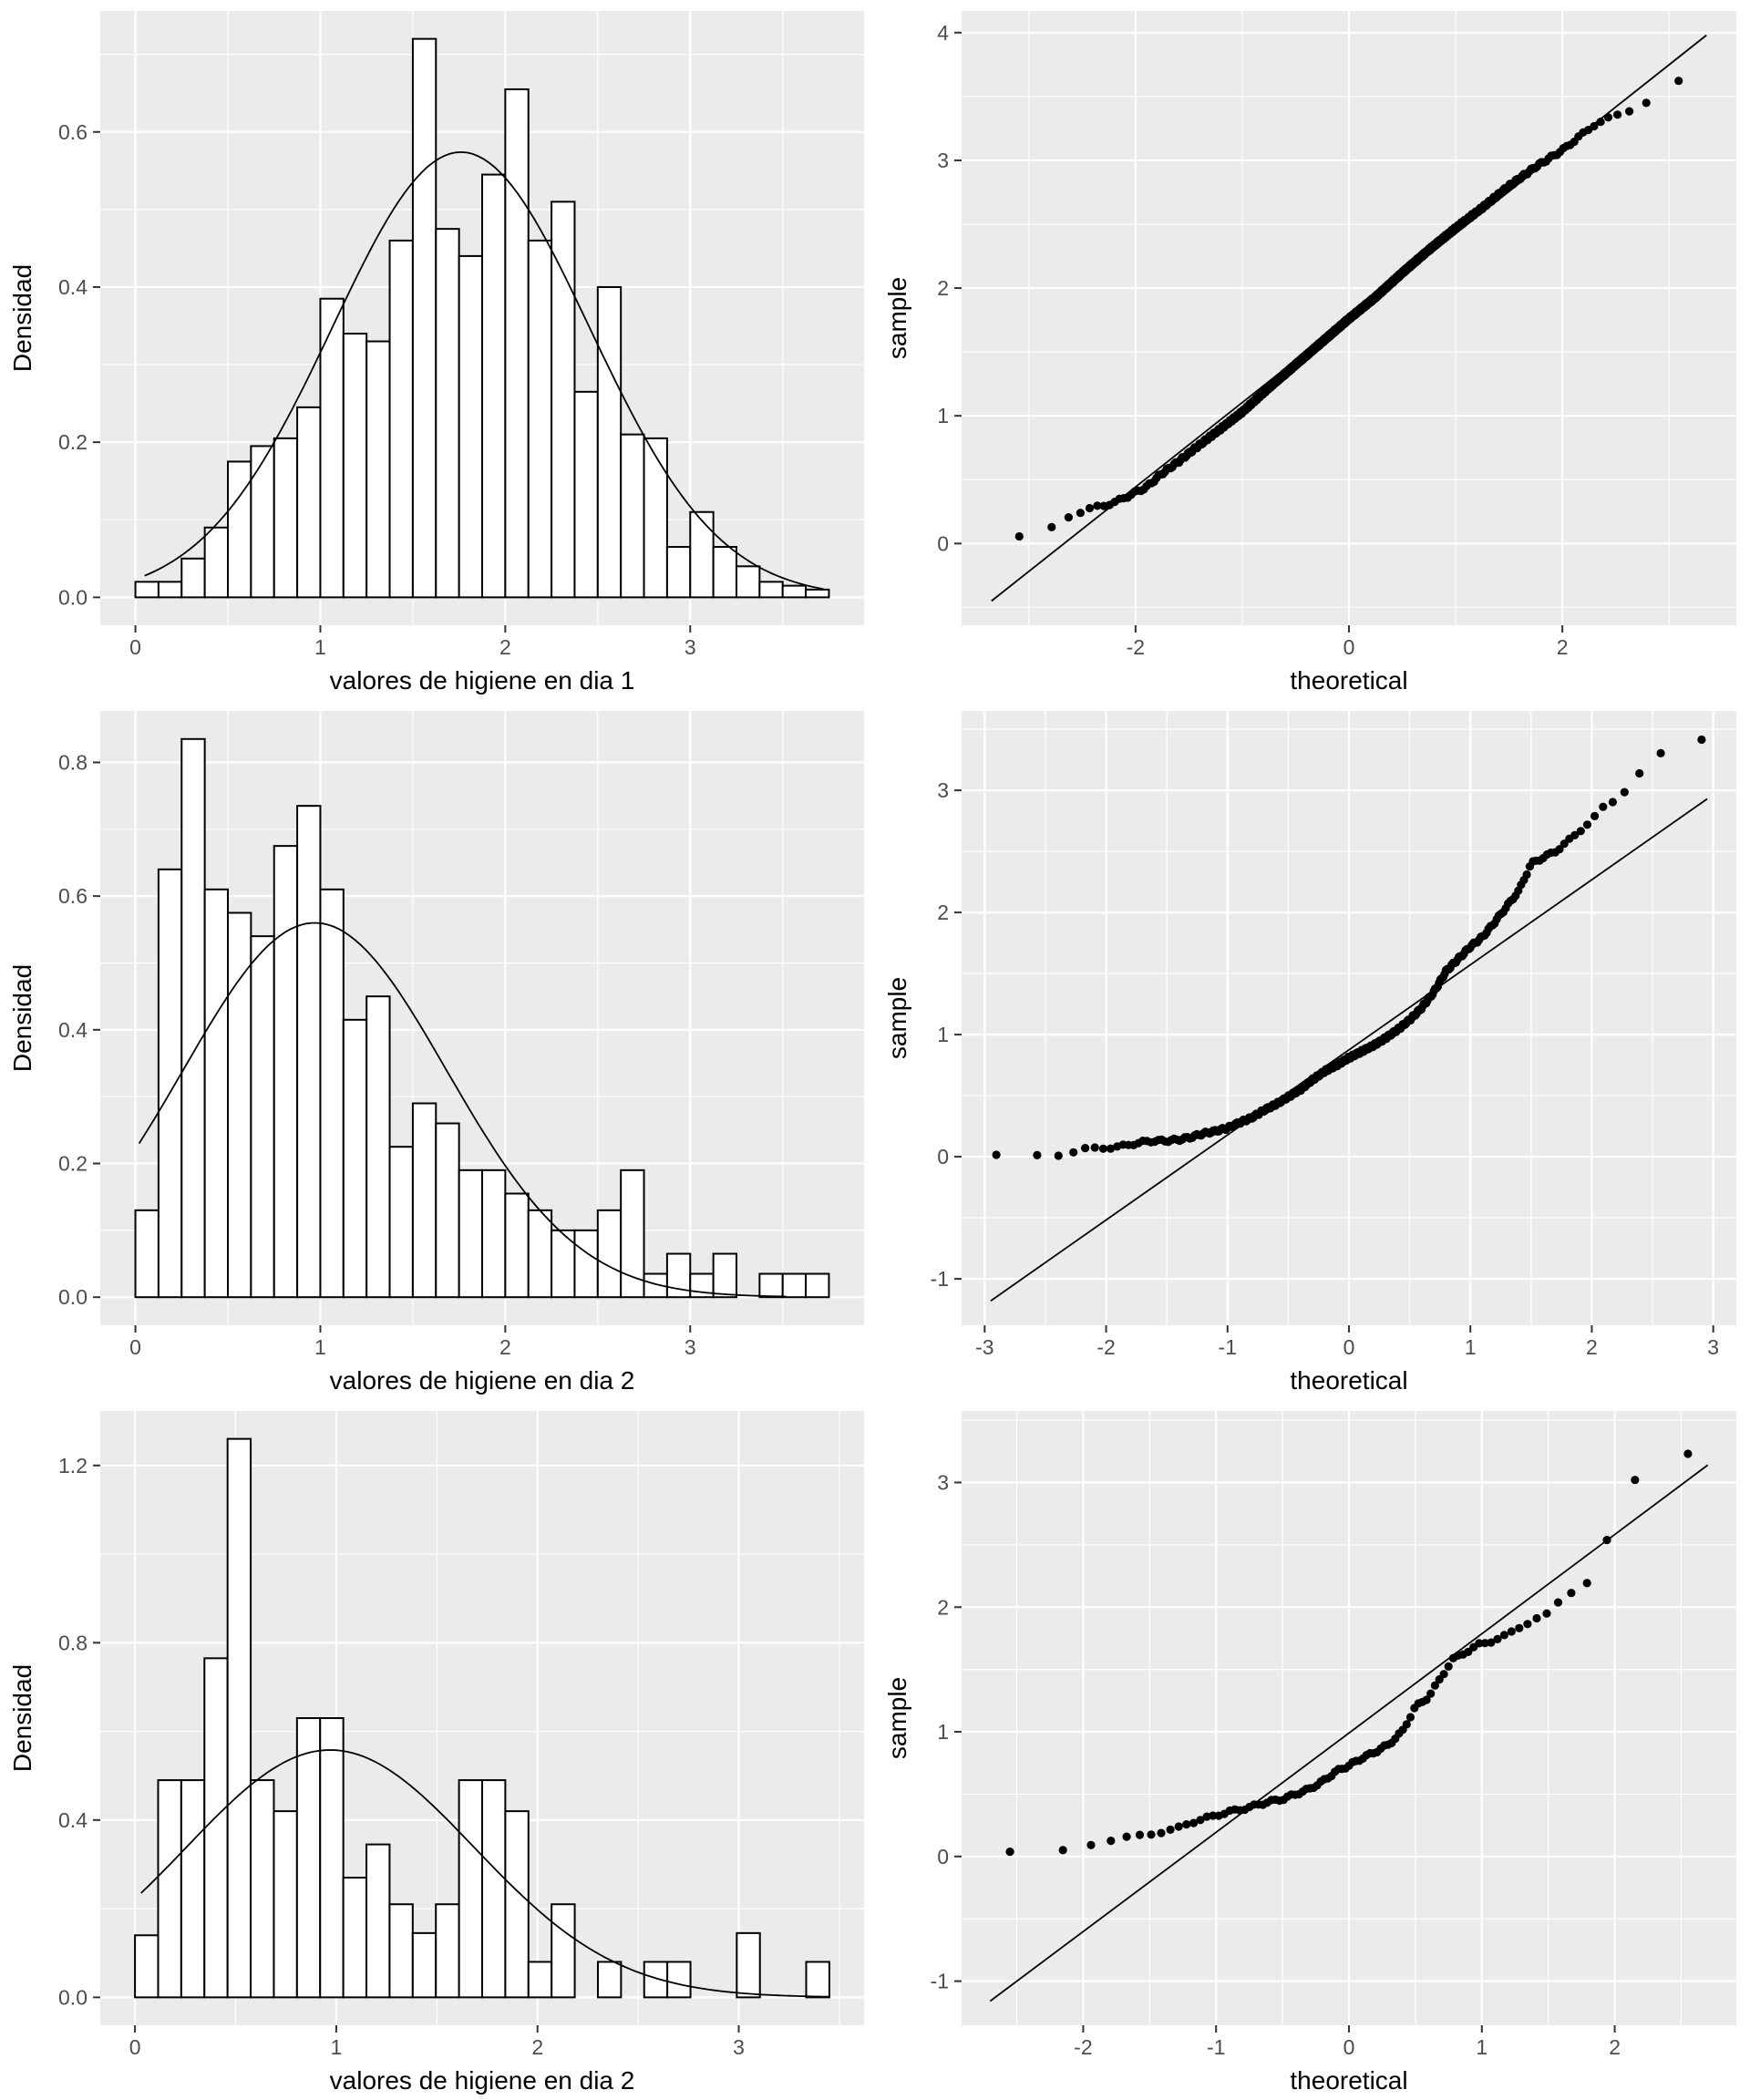  What do you see at coordinates (73, 1164) in the screenshot?
I see `y-tick-label: 0.2` at bounding box center [73, 1164].